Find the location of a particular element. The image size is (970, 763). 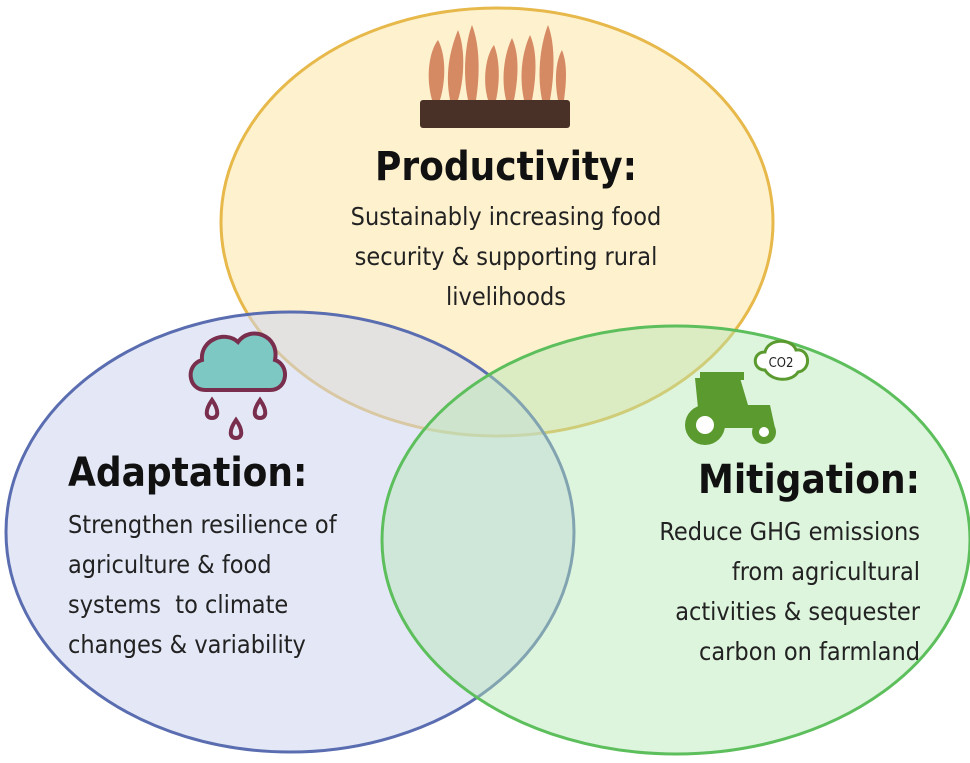

circle-line: carbon on farmland is located at coordinates (809, 651).